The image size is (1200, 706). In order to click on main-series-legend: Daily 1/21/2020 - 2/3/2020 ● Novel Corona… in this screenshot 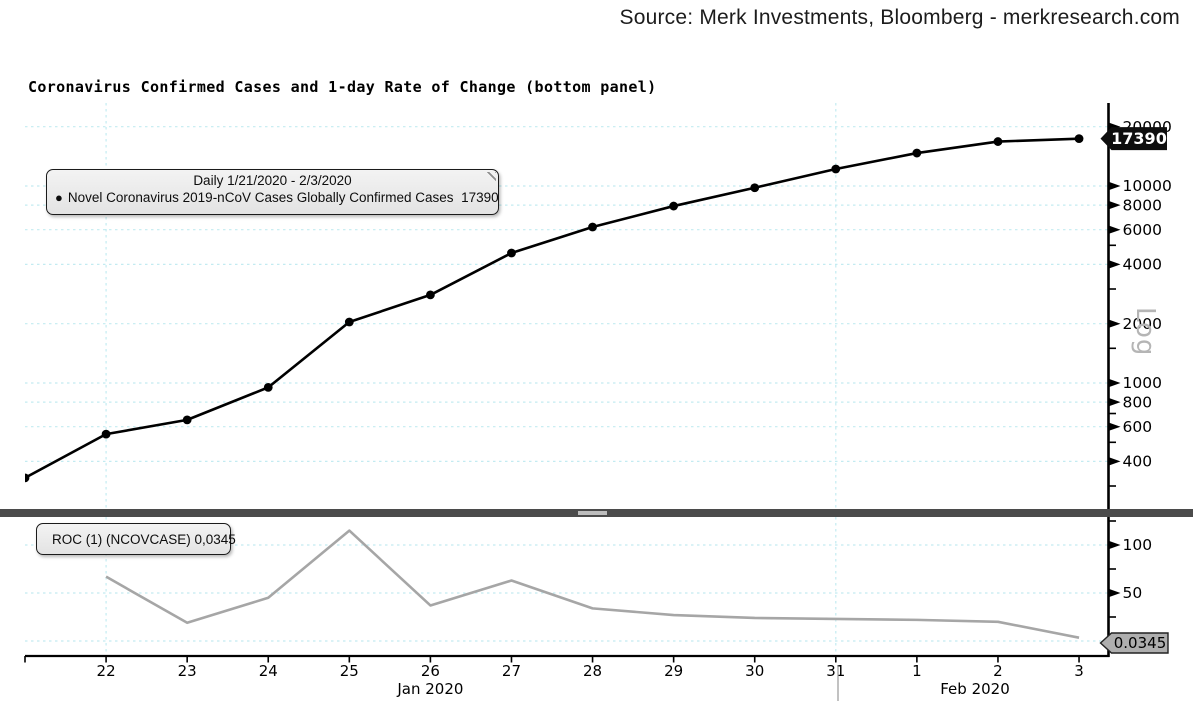, I will do `click(272, 192)`.